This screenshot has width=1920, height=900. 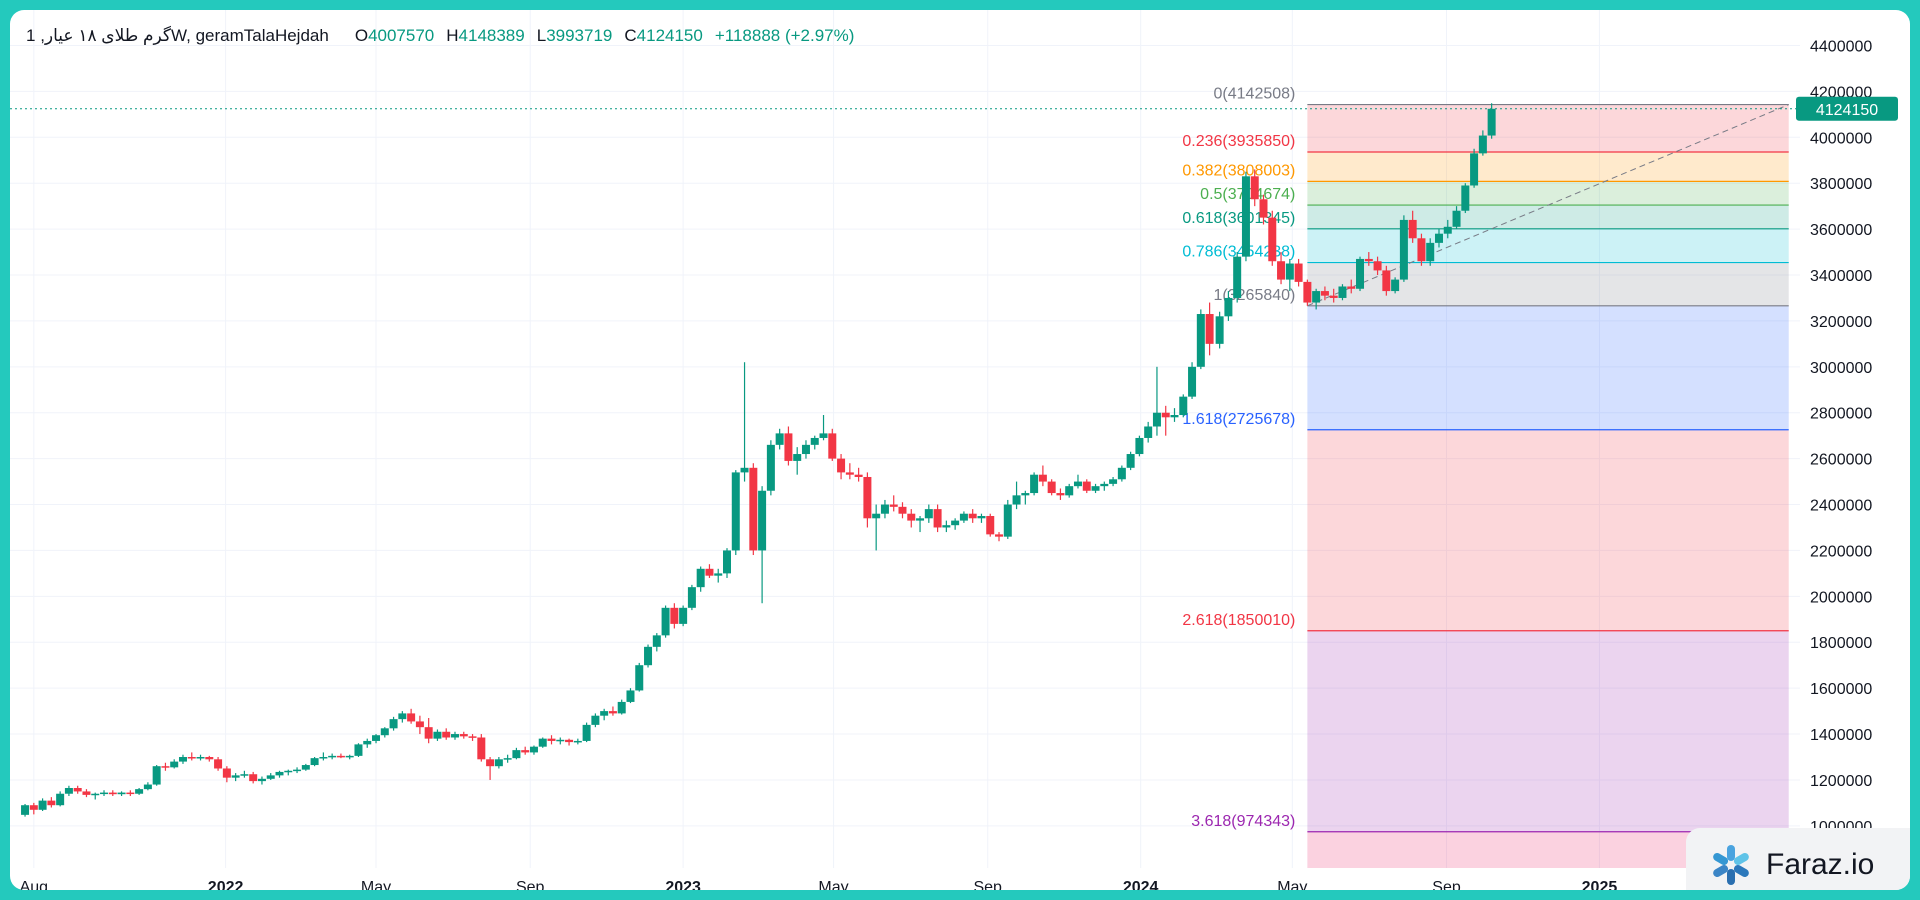 What do you see at coordinates (1841, 46) in the screenshot?
I see `y-tick-label: 4400000` at bounding box center [1841, 46].